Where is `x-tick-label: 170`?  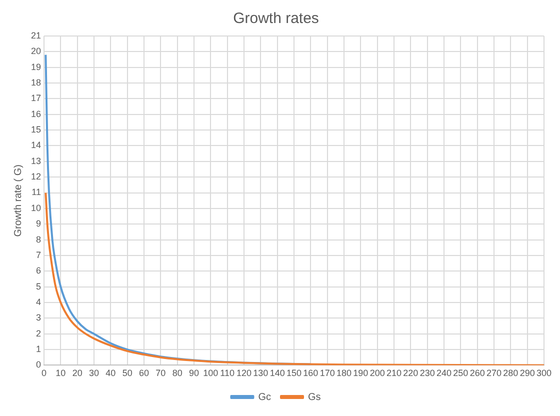
x-tick-label: 170 is located at coordinates (327, 373).